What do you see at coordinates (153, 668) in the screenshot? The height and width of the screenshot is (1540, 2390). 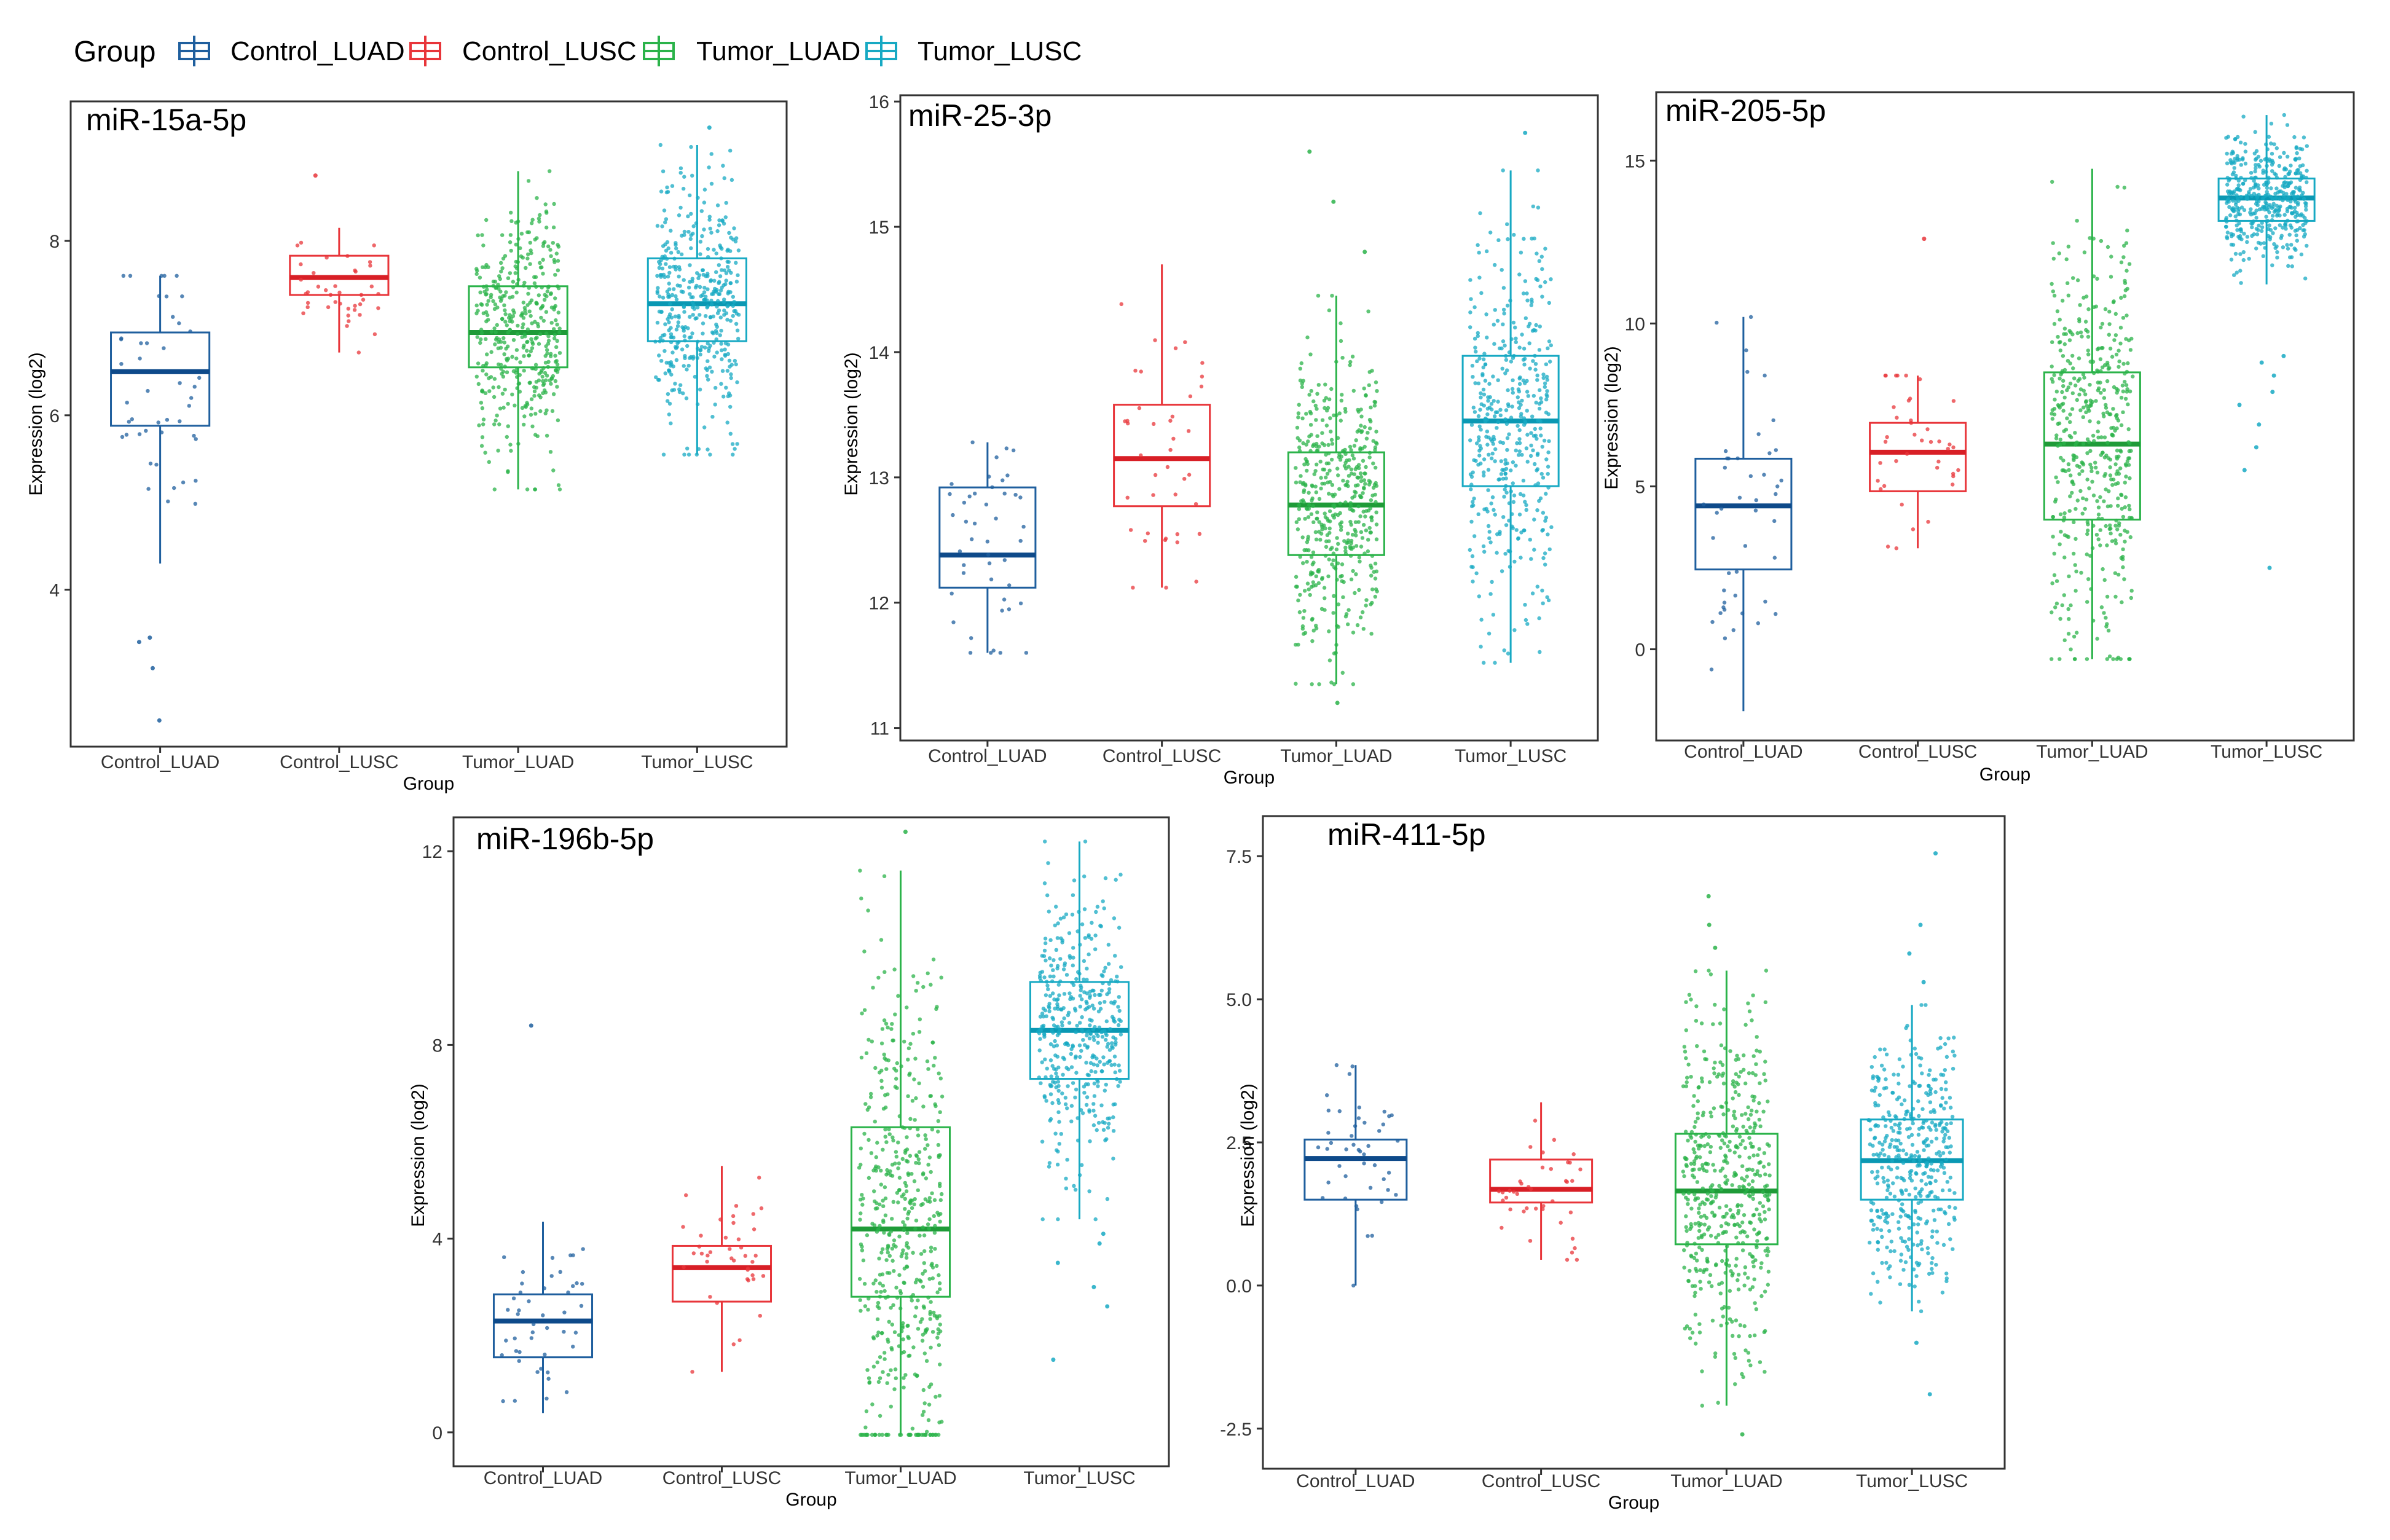 I see `outlier-point` at bounding box center [153, 668].